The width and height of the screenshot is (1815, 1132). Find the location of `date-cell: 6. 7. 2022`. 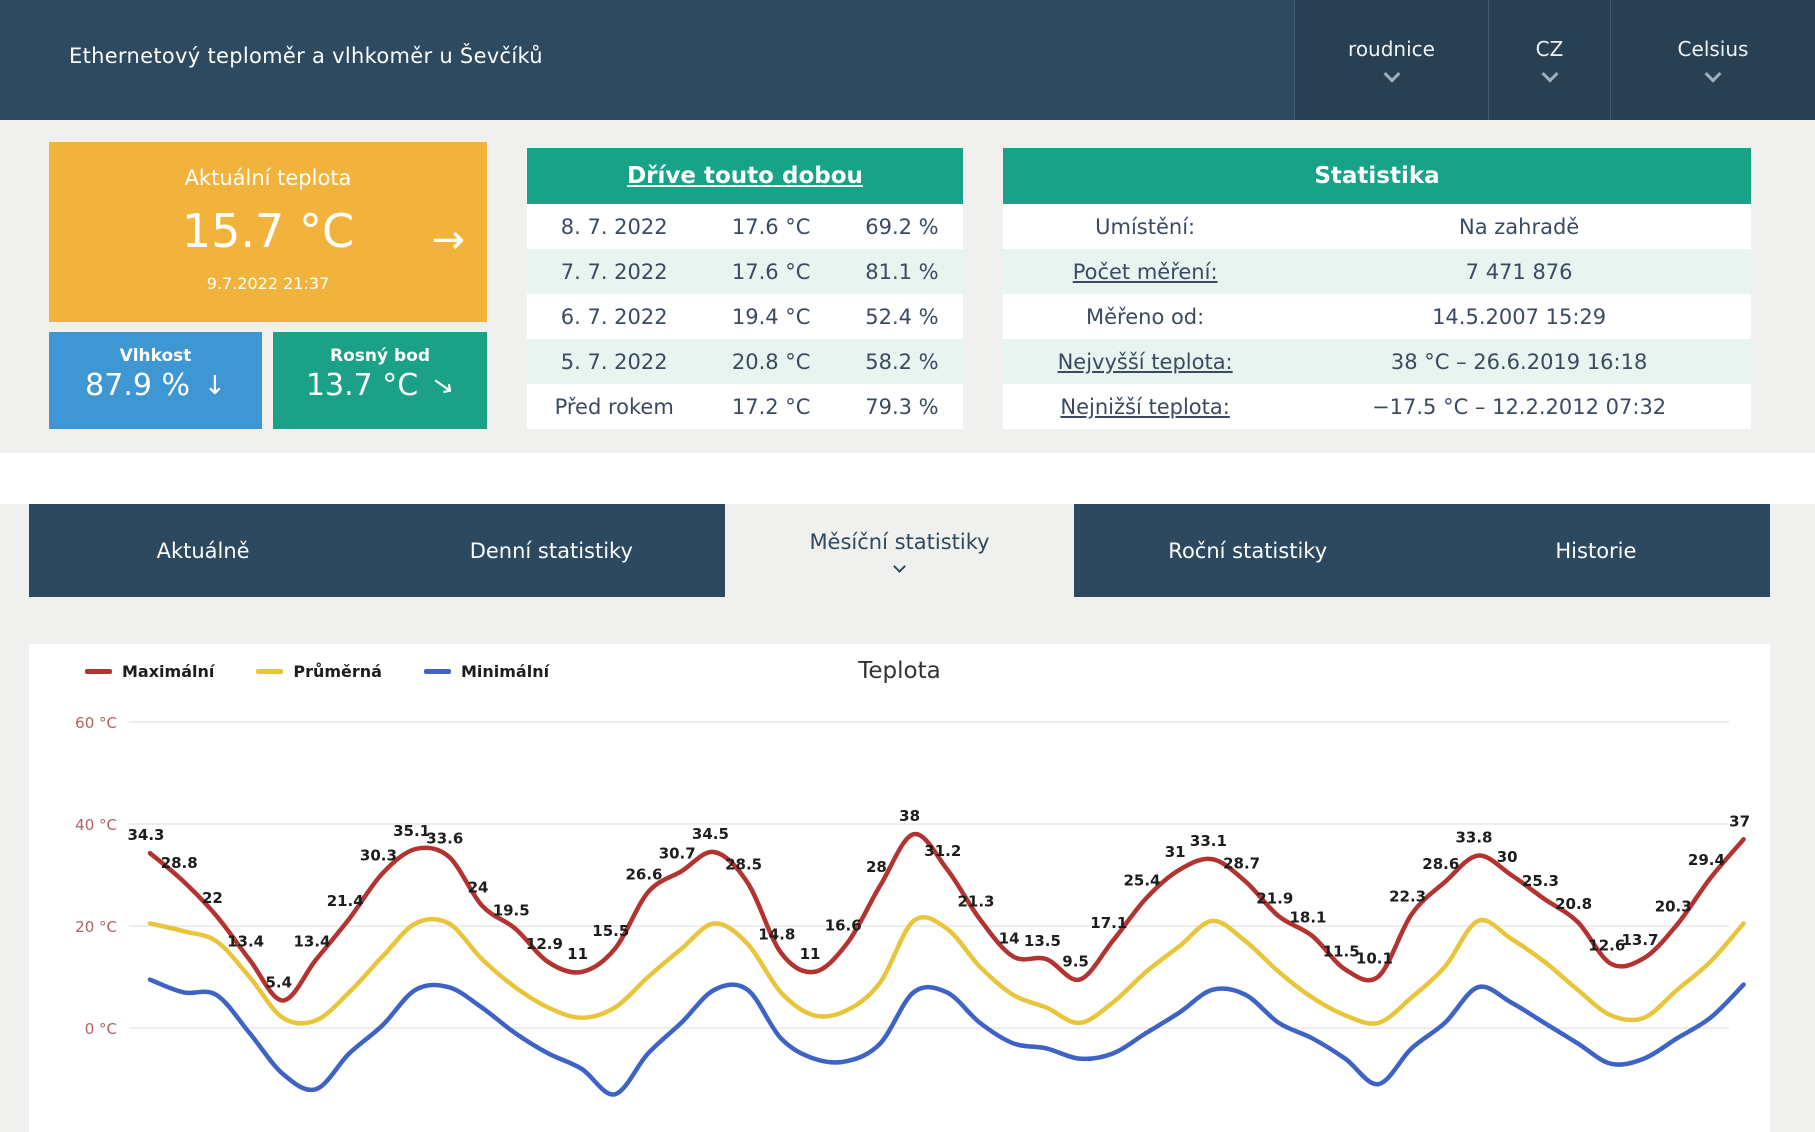

date-cell: 6. 7. 2022 is located at coordinates (614, 316).